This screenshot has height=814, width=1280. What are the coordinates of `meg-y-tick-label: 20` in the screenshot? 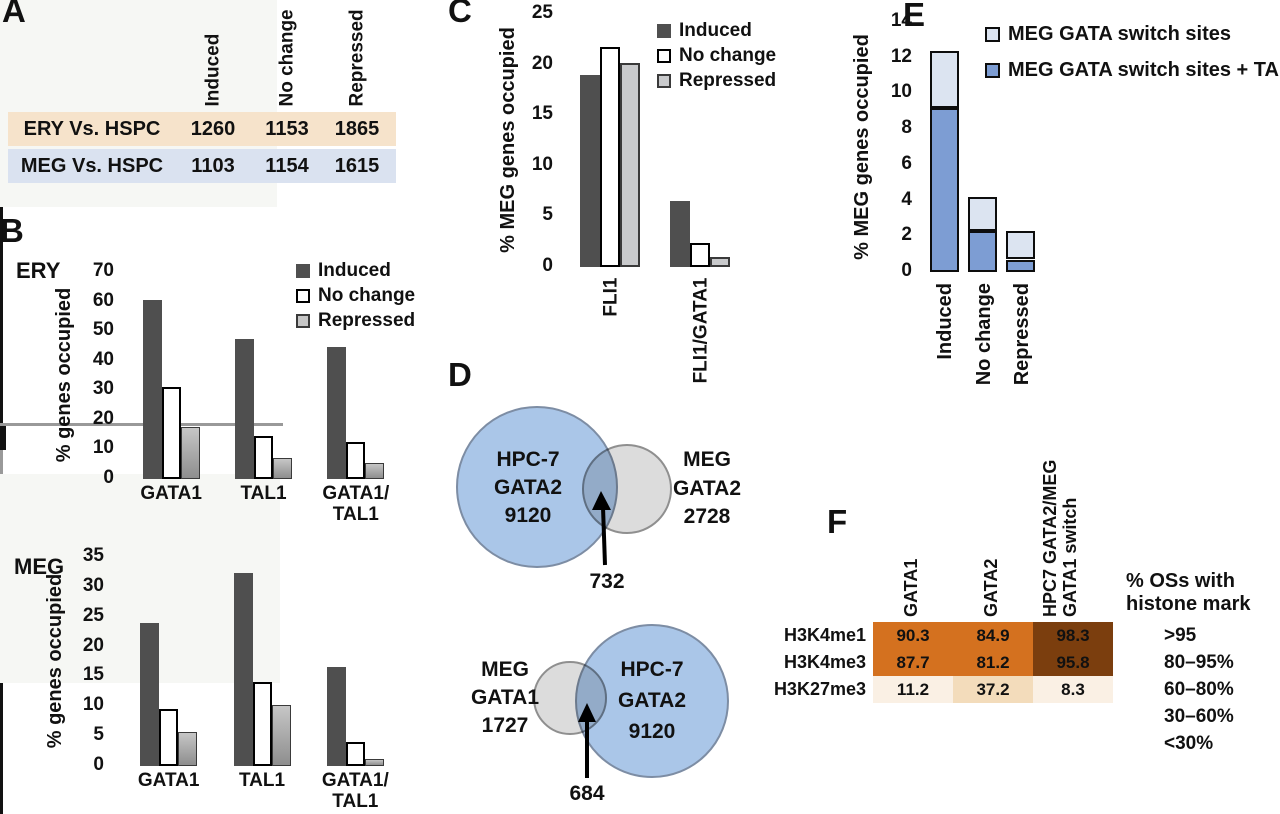 It's located at (93, 645).